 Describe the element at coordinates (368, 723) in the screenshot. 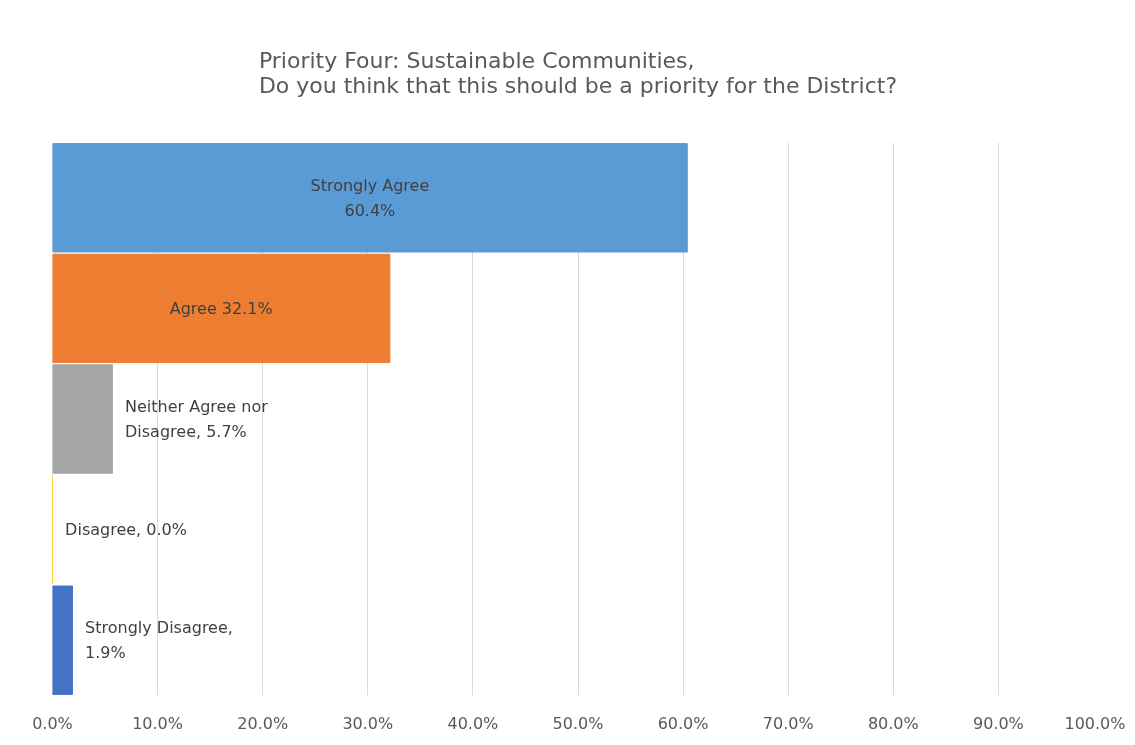

I see `x-tick-label: 30.0%` at that location.